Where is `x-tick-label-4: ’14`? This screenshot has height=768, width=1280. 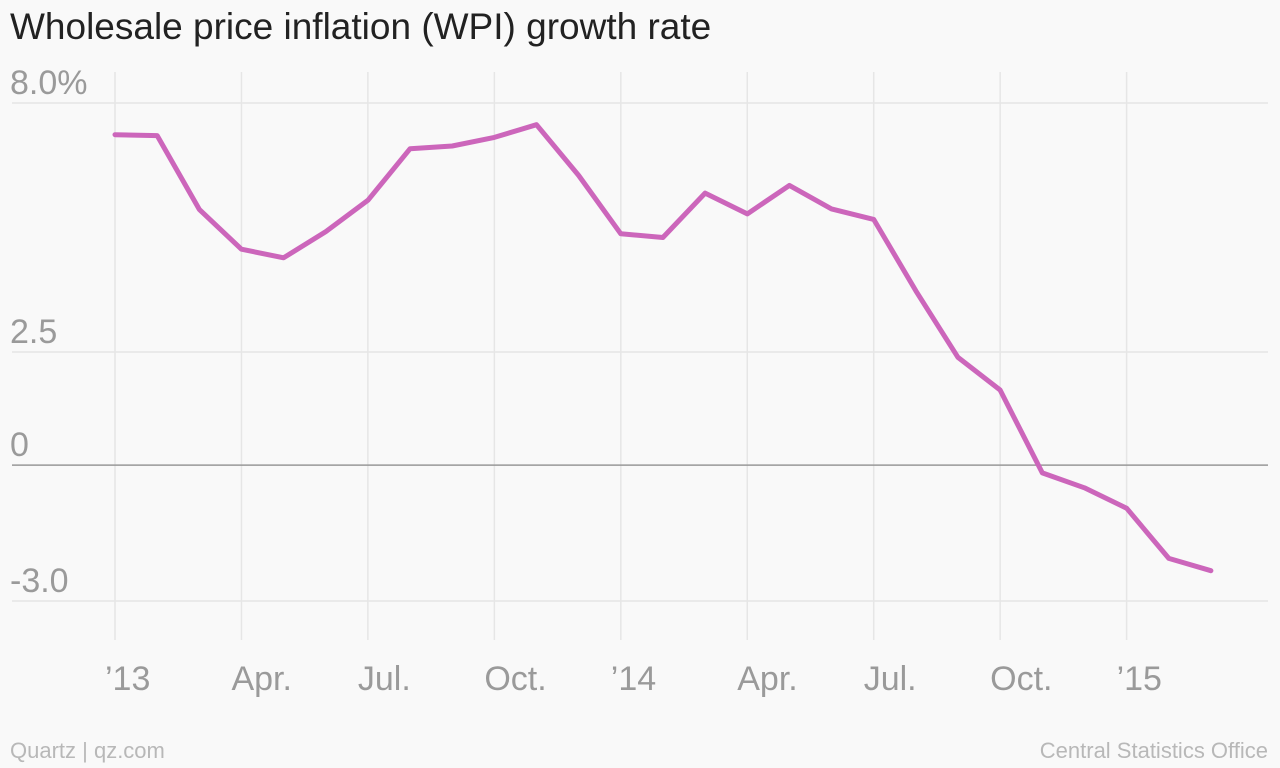 x-tick-label-4: ’14 is located at coordinates (633, 679).